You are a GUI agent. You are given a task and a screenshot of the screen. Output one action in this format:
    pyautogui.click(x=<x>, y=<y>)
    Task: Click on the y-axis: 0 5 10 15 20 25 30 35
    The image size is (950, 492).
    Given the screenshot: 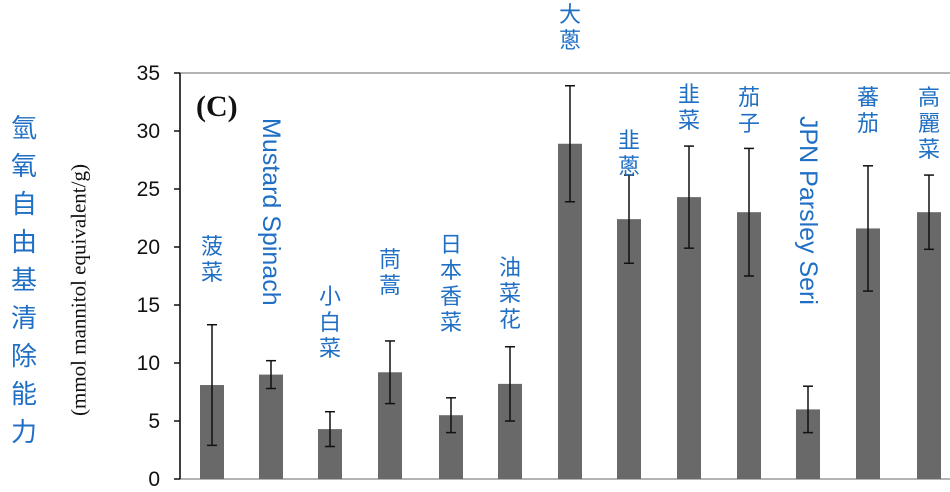 What is the action you would take?
    pyautogui.click(x=159, y=276)
    